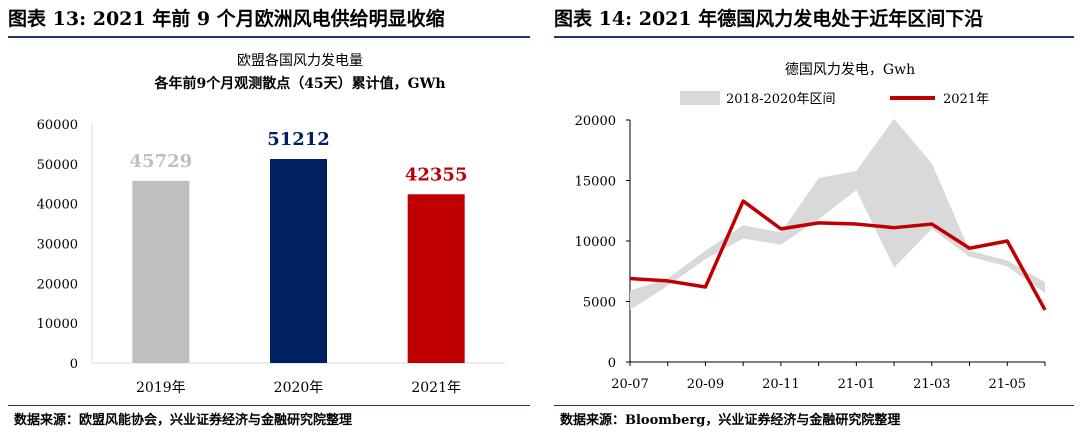 The width and height of the screenshot is (1080, 437). I want to click on right-figure-label: 图表, so click(573, 19).